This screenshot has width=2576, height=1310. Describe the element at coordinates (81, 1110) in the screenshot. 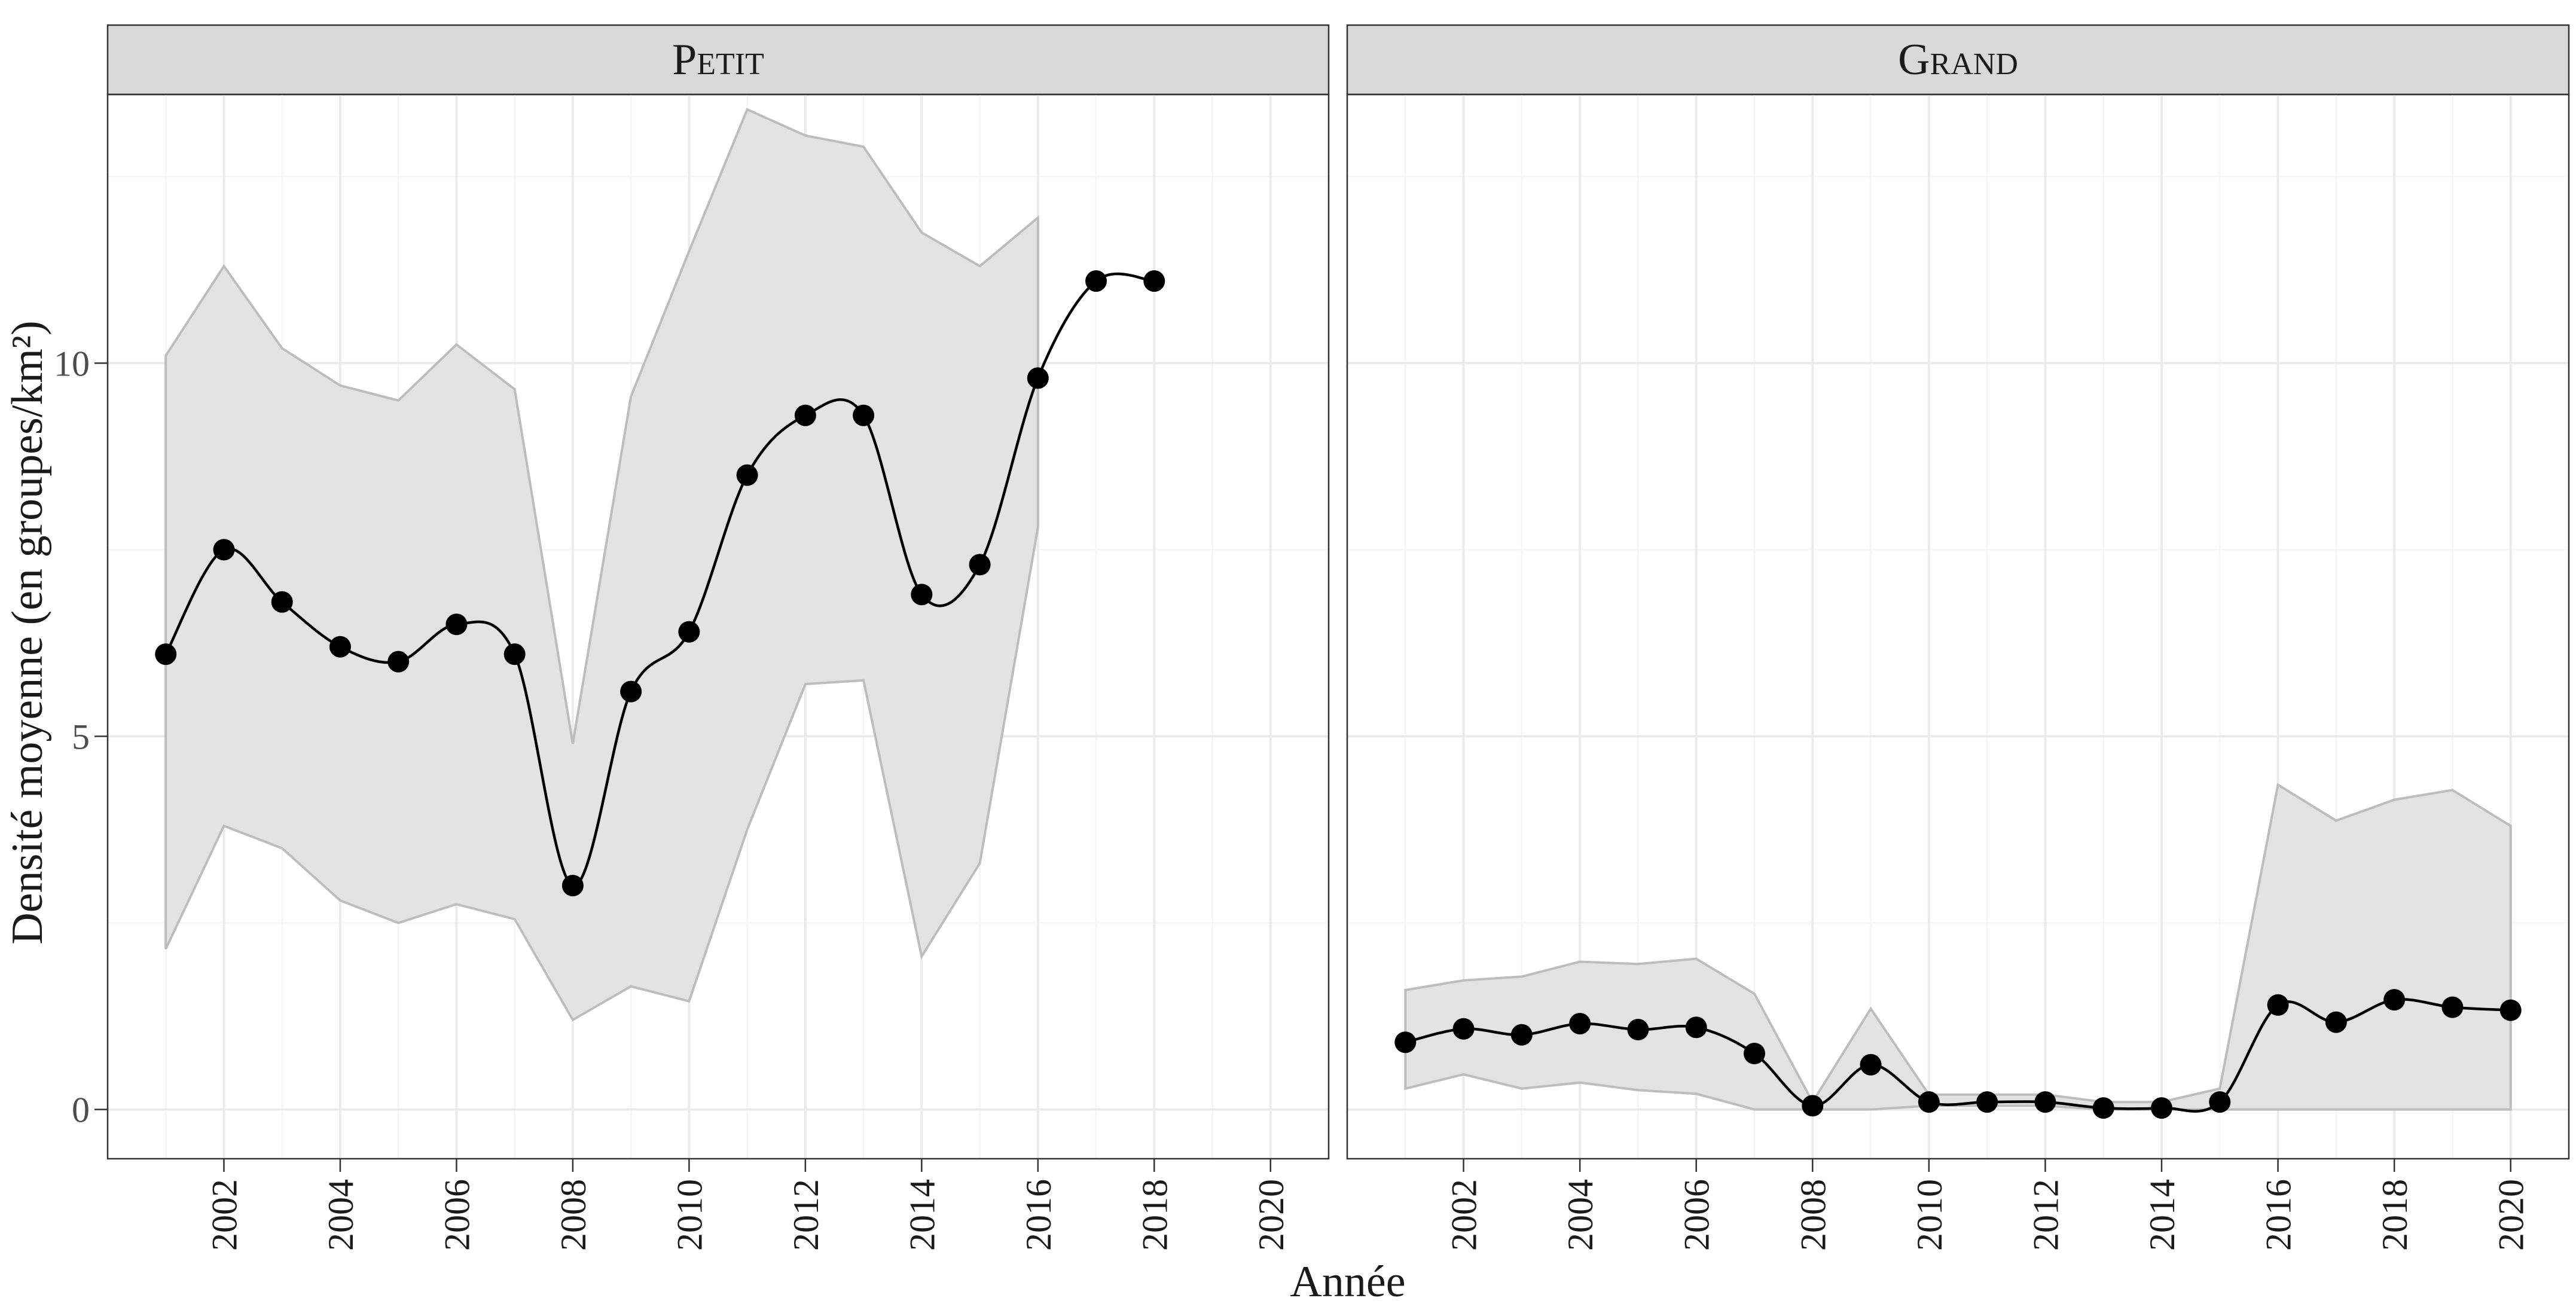

I see `y-tick-label: 0` at that location.